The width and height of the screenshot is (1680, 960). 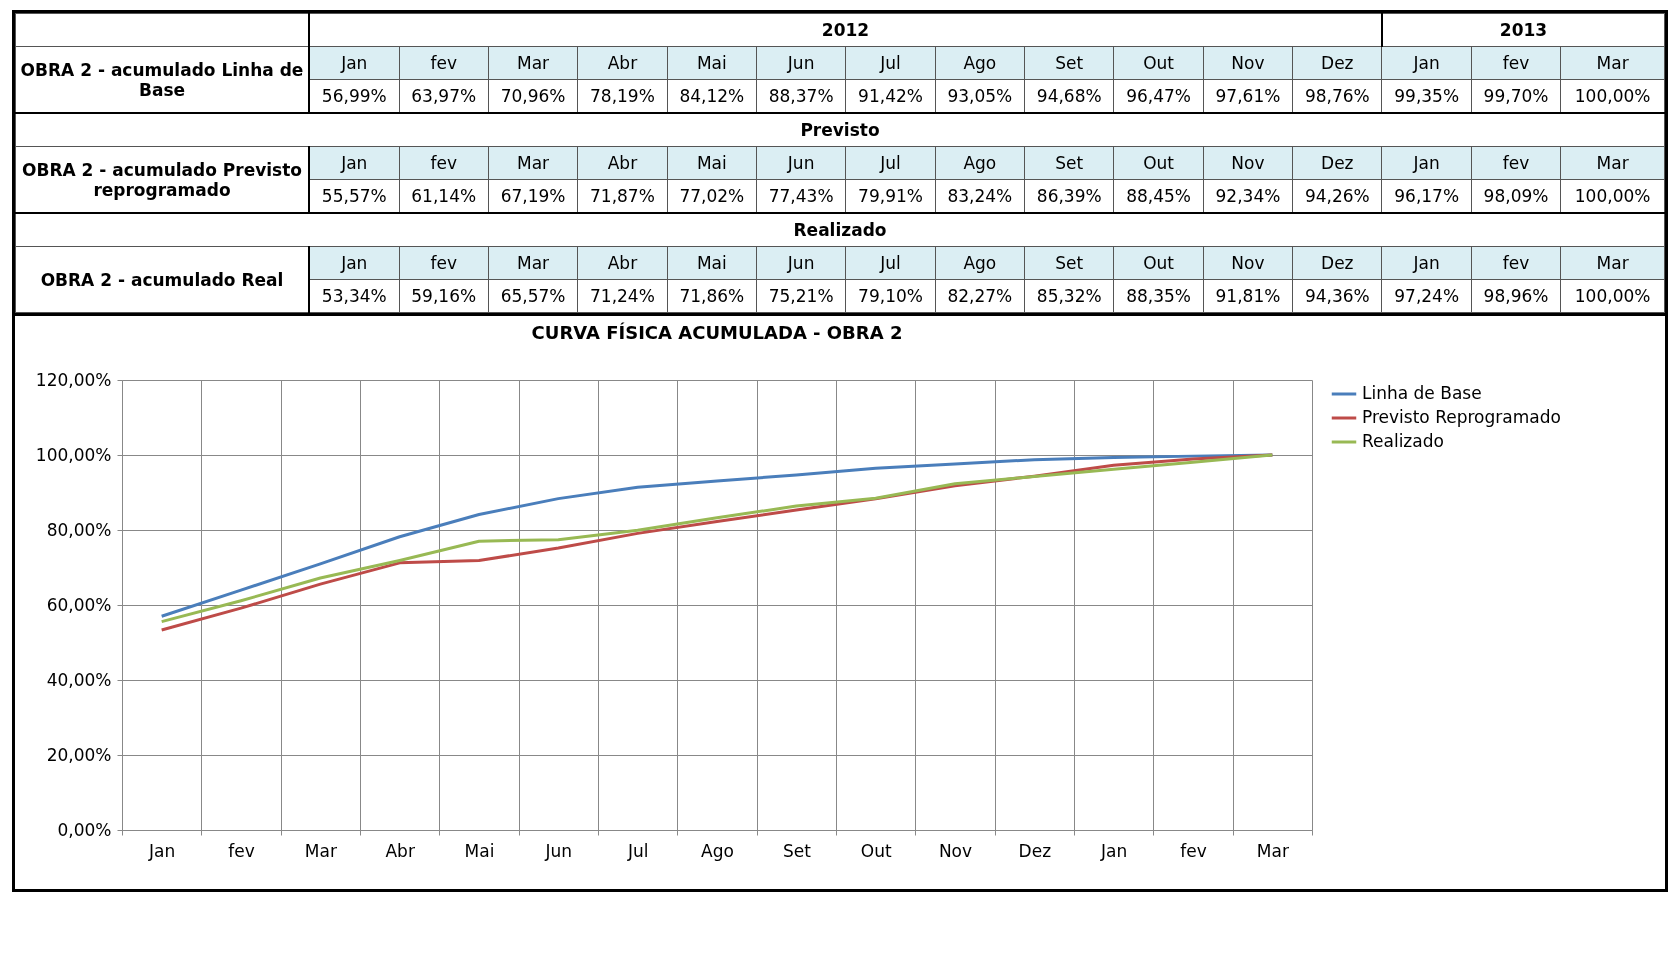 What do you see at coordinates (79, 679) in the screenshot?
I see `y-tick-label: 40,00%` at bounding box center [79, 679].